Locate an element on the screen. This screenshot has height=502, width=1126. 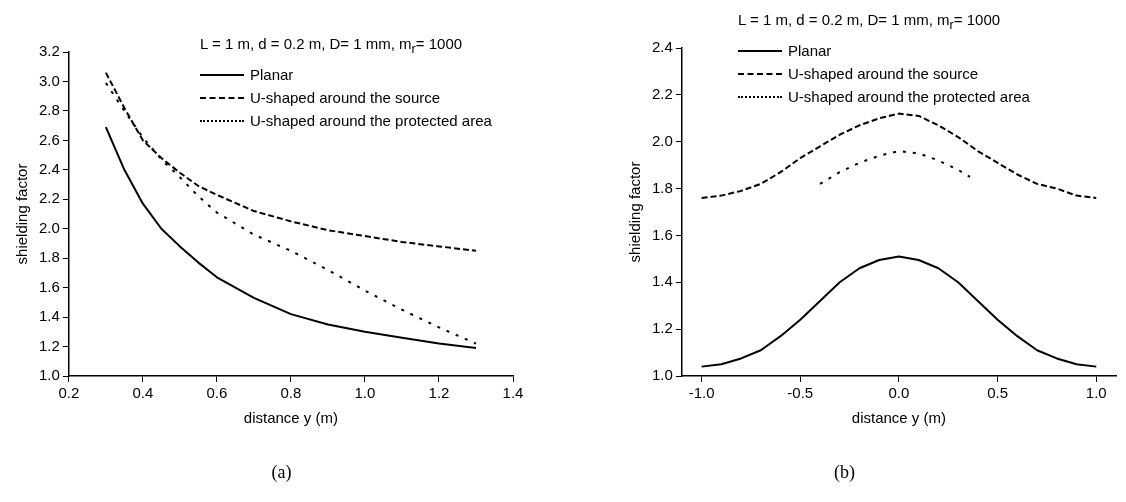
x-tick-label: 1.4 is located at coordinates (513, 393).